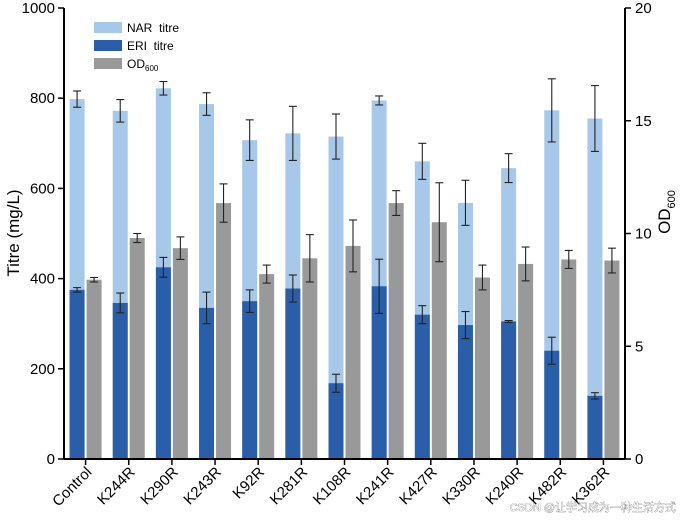 This screenshot has width=685, height=521. What do you see at coordinates (223, 203) in the screenshot?
I see `err-od-k243r` at bounding box center [223, 203].